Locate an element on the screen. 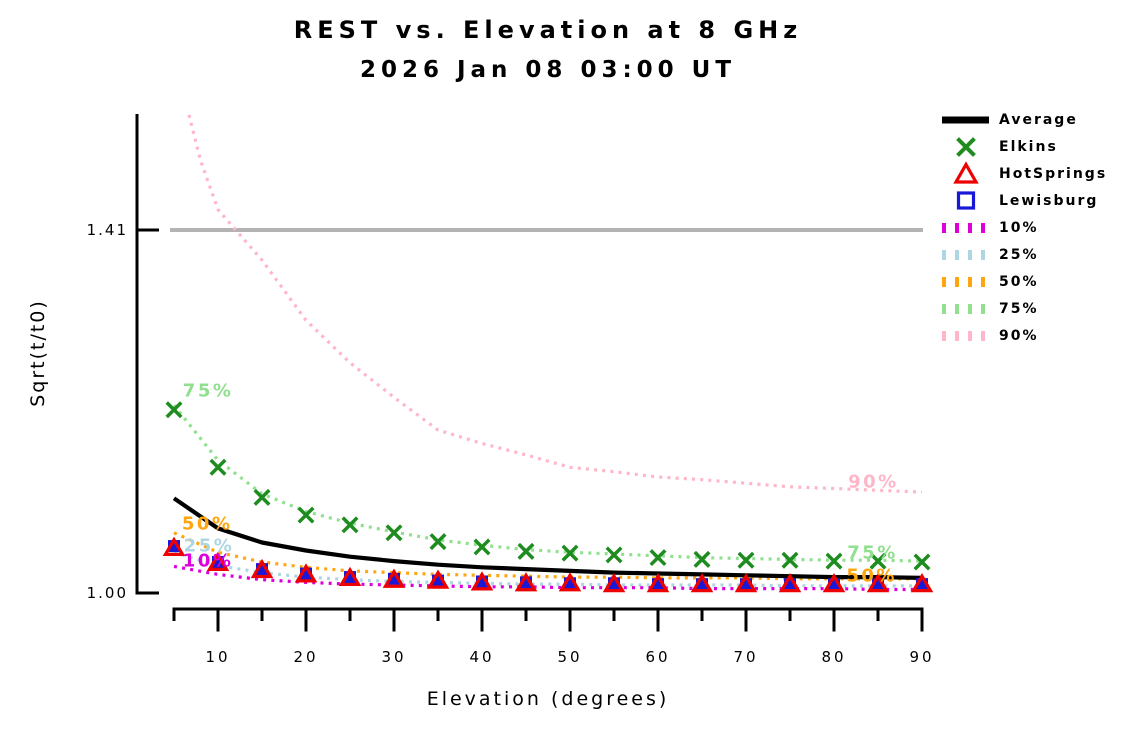 The image size is (1125, 731). legend-label: Elkins is located at coordinates (1028, 146).